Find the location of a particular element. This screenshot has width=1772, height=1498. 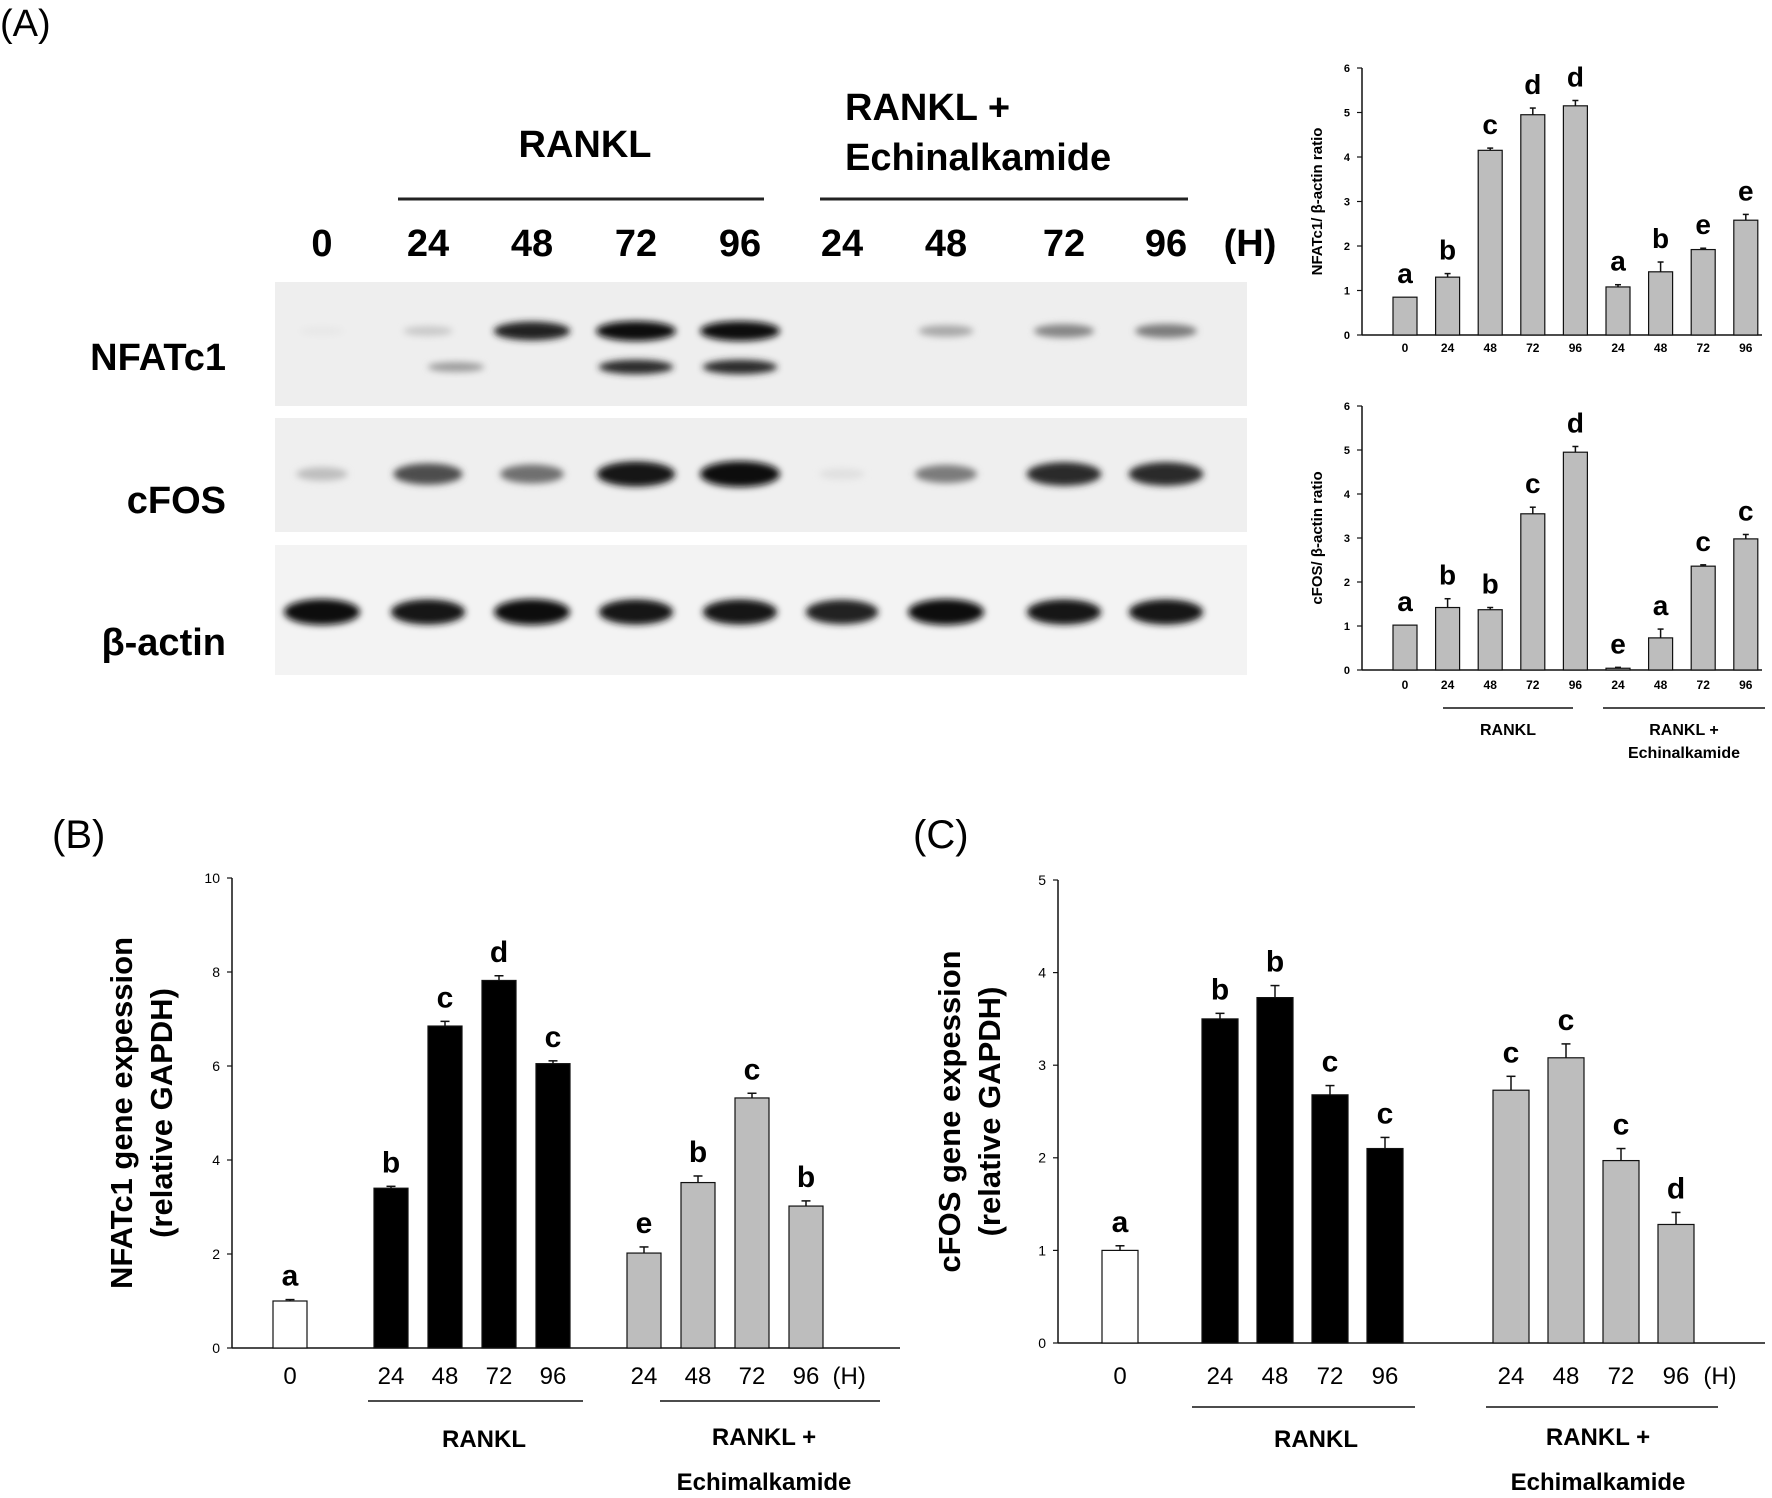

blot-row-label-nfatc1: NFATc1 is located at coordinates (158, 358).